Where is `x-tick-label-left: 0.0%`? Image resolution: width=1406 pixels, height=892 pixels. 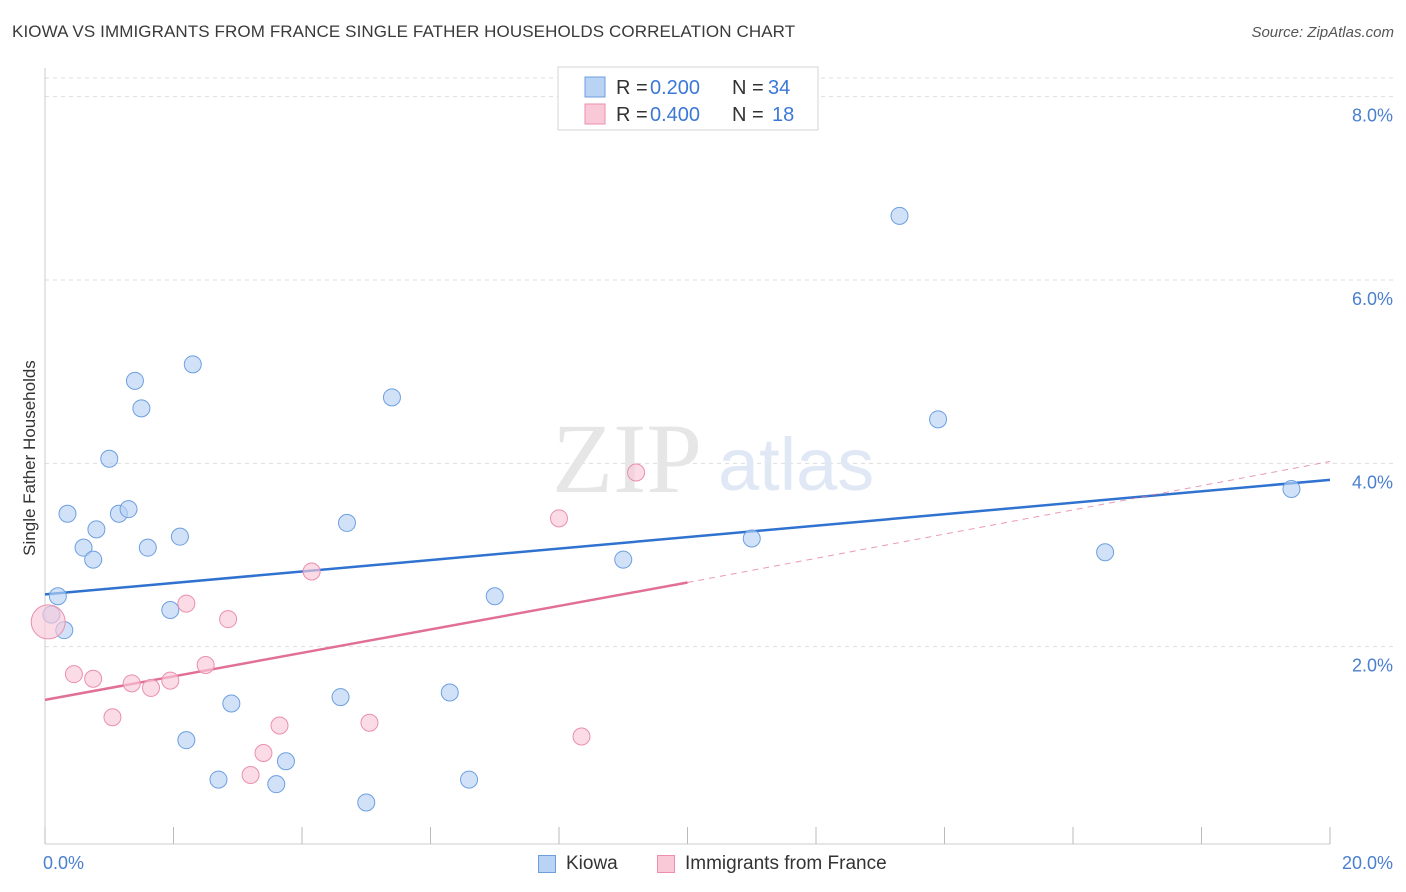 x-tick-label-left: 0.0% is located at coordinates (63, 863).